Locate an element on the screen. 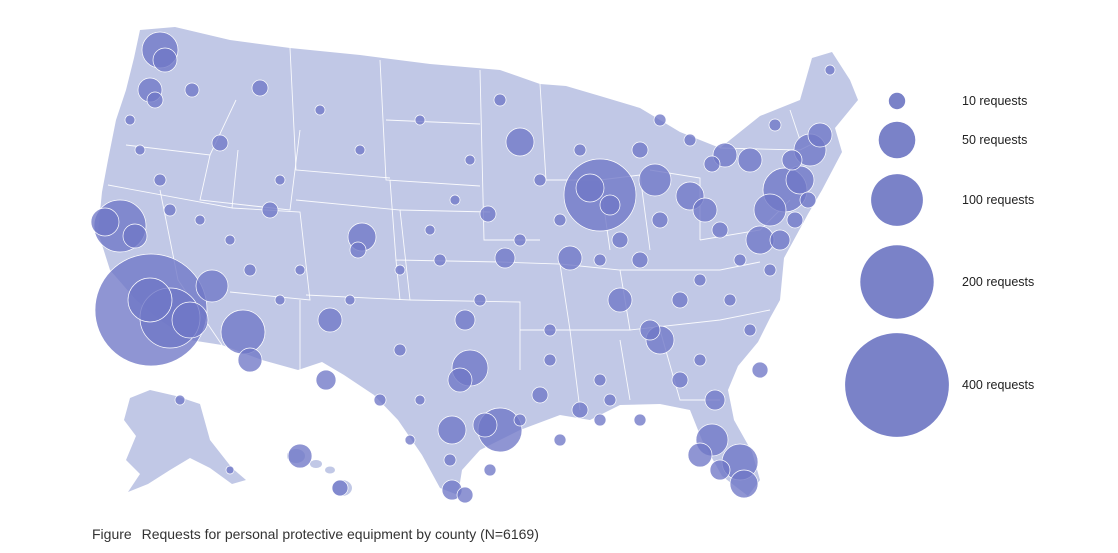 This screenshot has width=1118, height=553. legend-label-400: 400 requests is located at coordinates (998, 385).